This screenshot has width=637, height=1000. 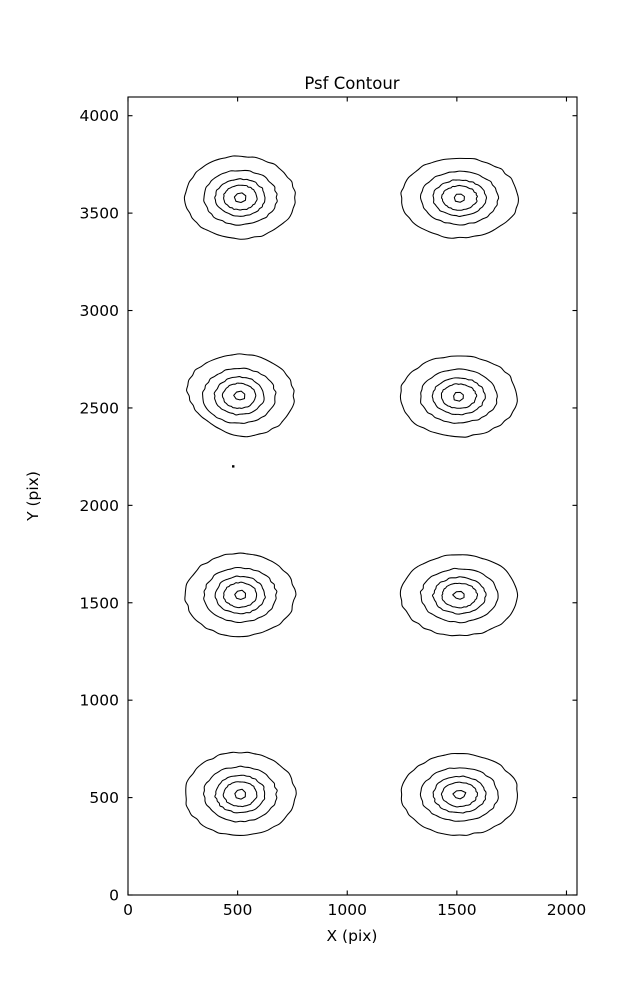 What do you see at coordinates (238, 910) in the screenshot?
I see `x-tick-label: 500` at bounding box center [238, 910].